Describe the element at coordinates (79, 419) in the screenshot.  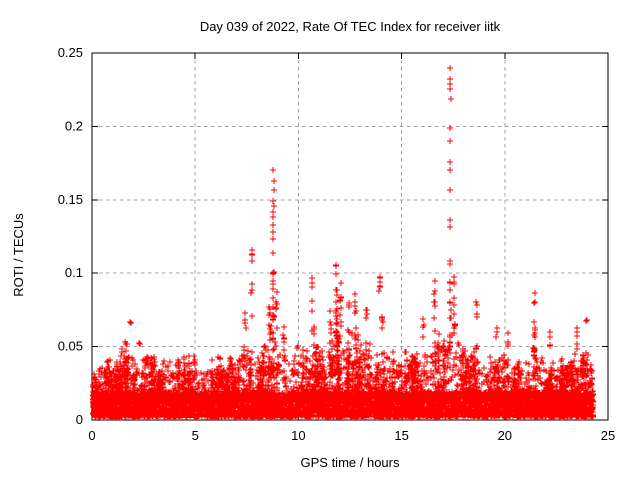
I see `y-tick-label: 0` at that location.